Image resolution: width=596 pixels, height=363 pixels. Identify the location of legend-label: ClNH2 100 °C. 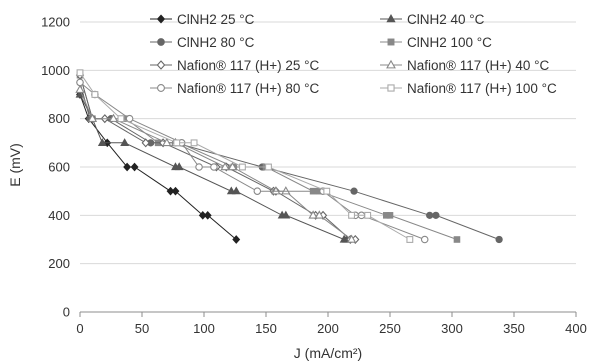
(449, 42).